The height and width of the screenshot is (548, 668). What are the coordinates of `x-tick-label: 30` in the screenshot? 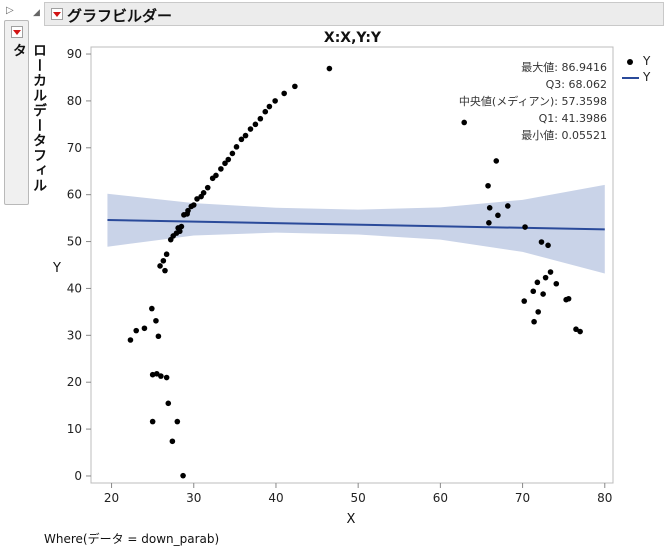 It's located at (193, 498).